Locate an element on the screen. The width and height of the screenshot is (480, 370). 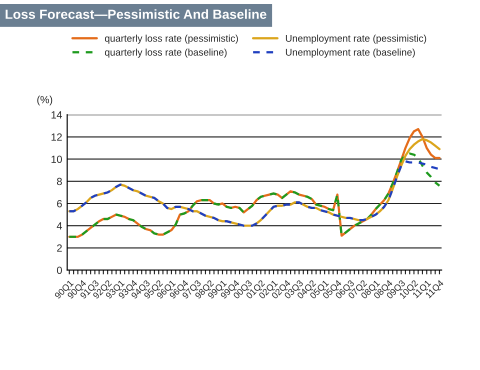
y-tick-label: 6 is located at coordinates (59, 204).